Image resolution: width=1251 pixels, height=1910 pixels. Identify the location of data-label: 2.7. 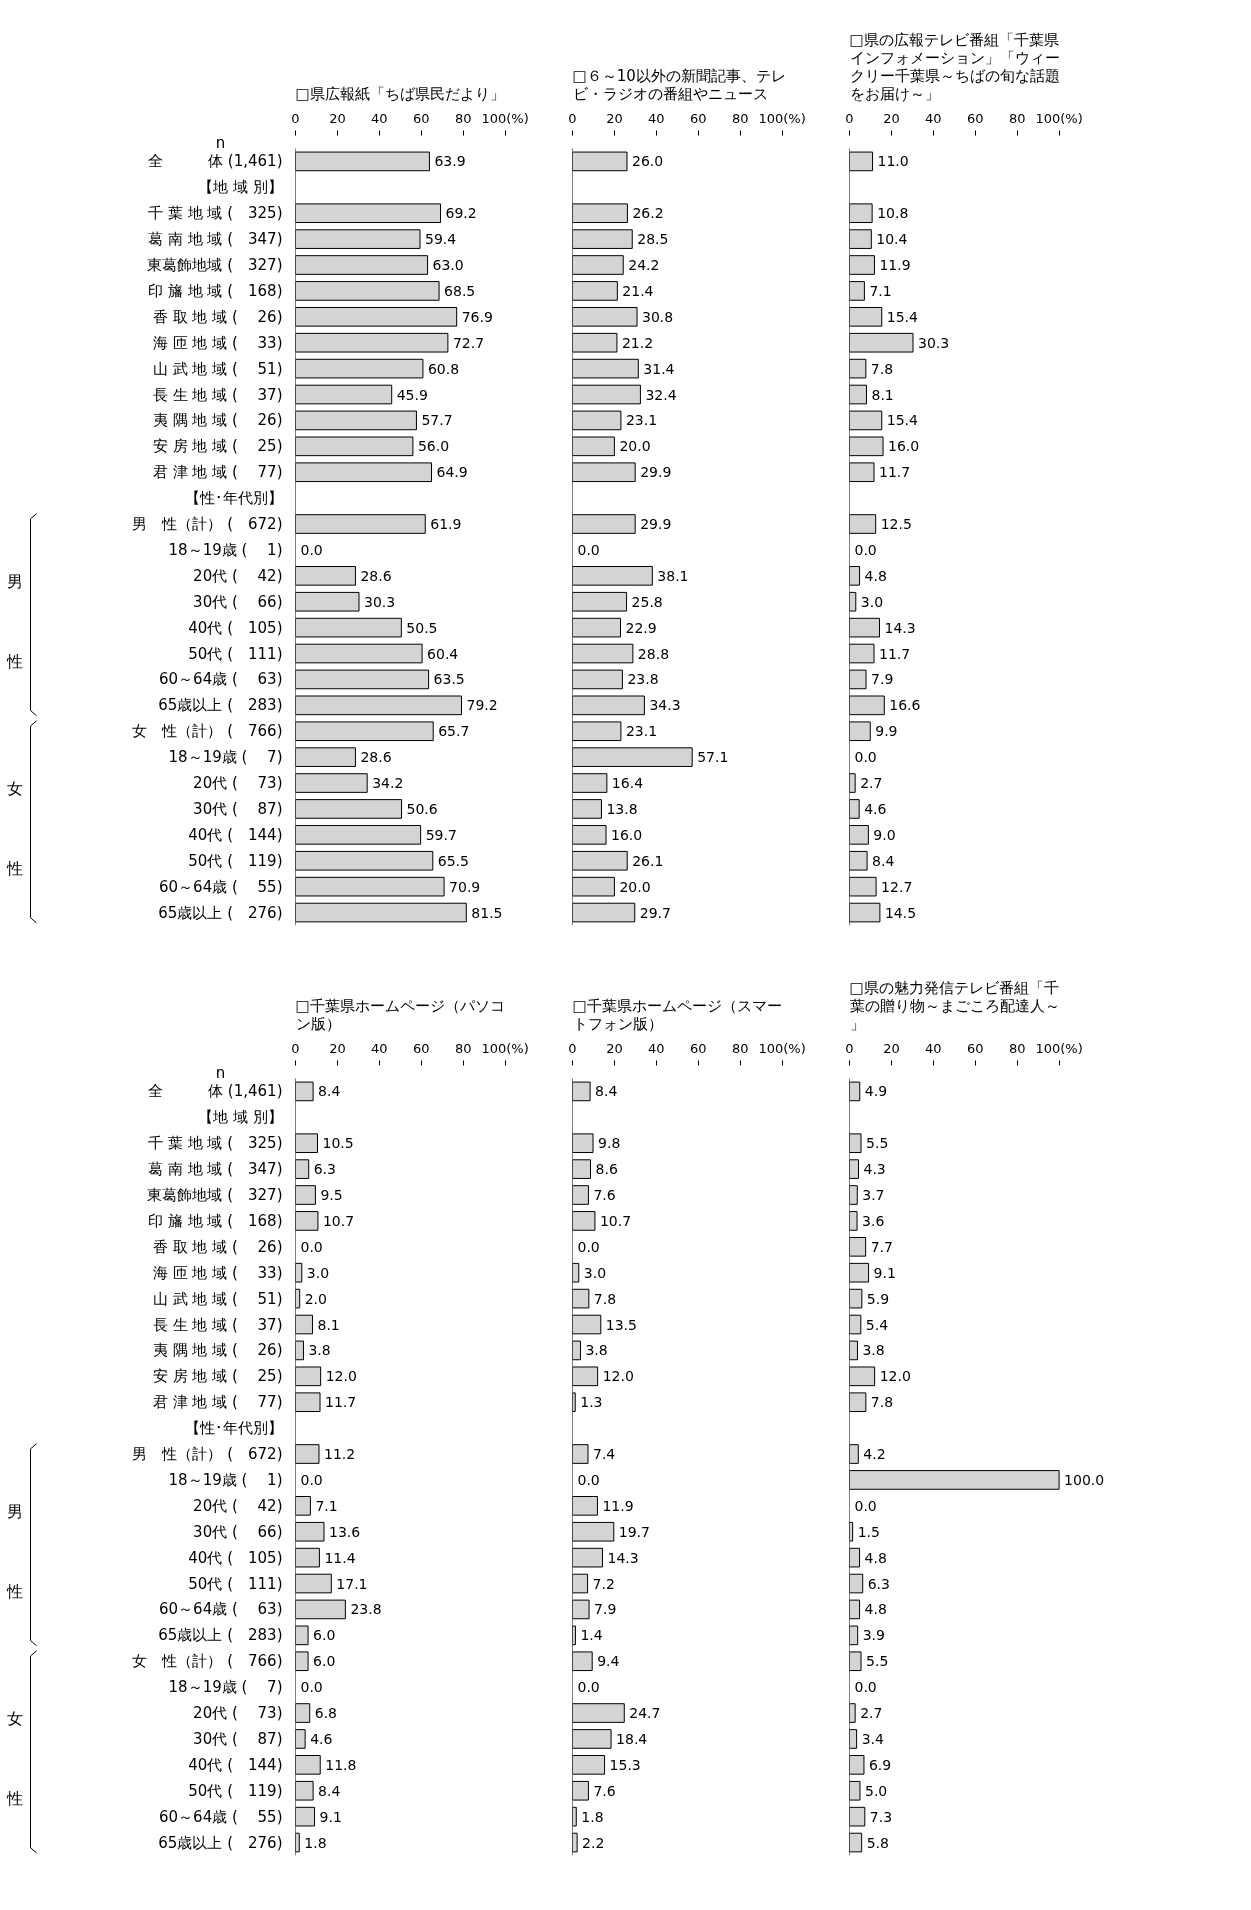
(871, 783).